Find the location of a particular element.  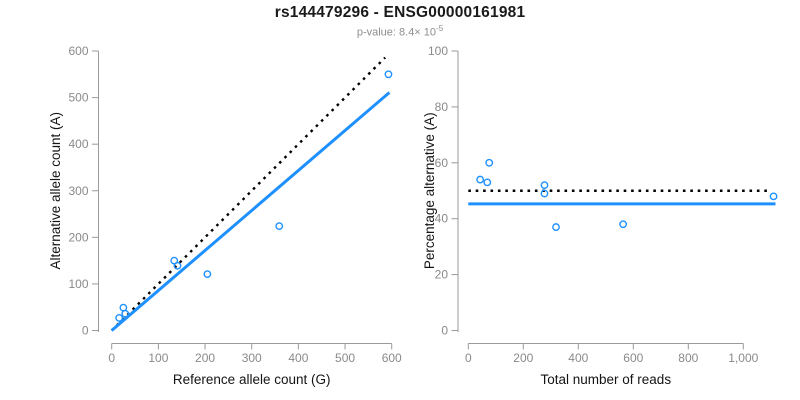

y-axis-title: Percentage alternative (A) is located at coordinates (429, 190).